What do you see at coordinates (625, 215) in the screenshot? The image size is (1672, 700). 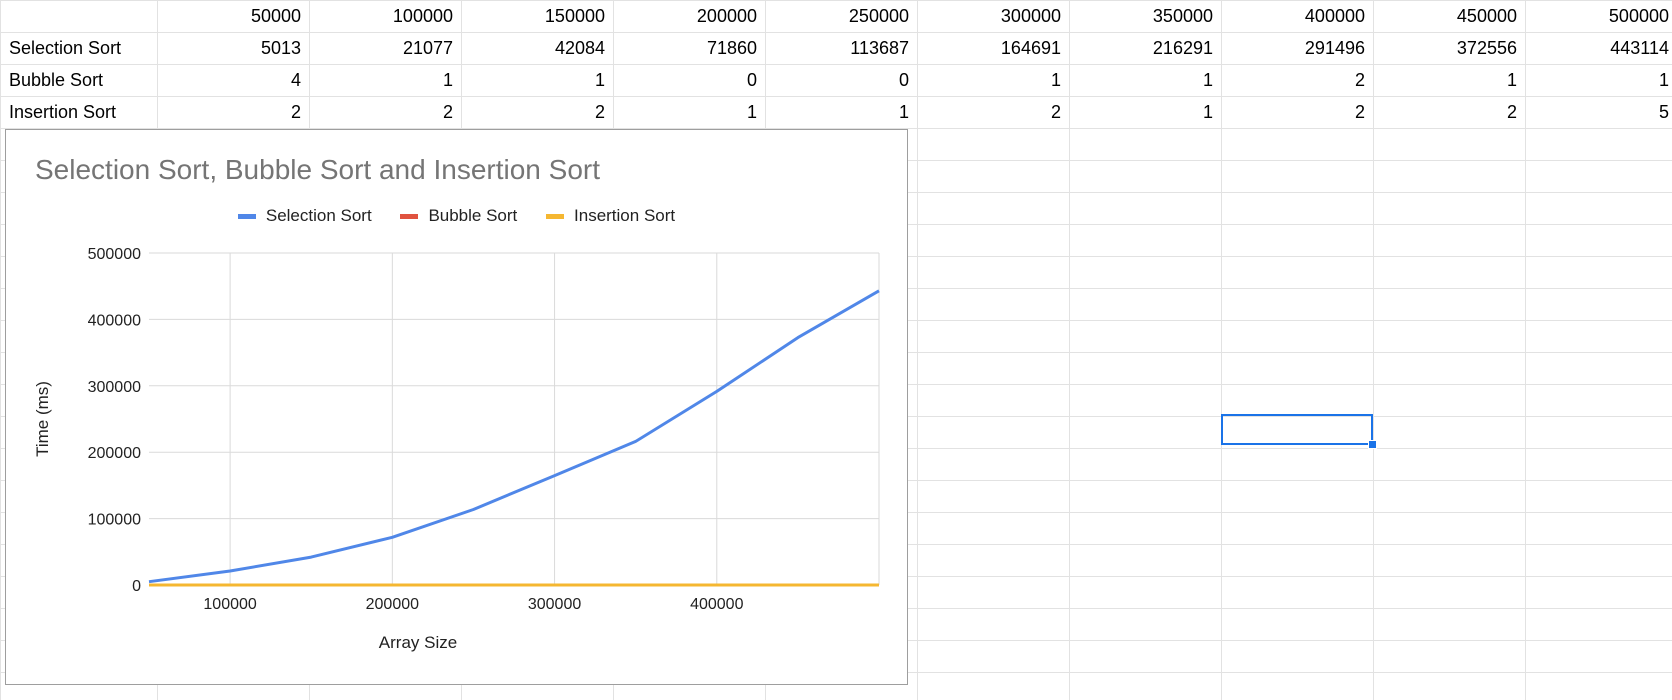 I see `legend-label: Insertion Sort` at bounding box center [625, 215].